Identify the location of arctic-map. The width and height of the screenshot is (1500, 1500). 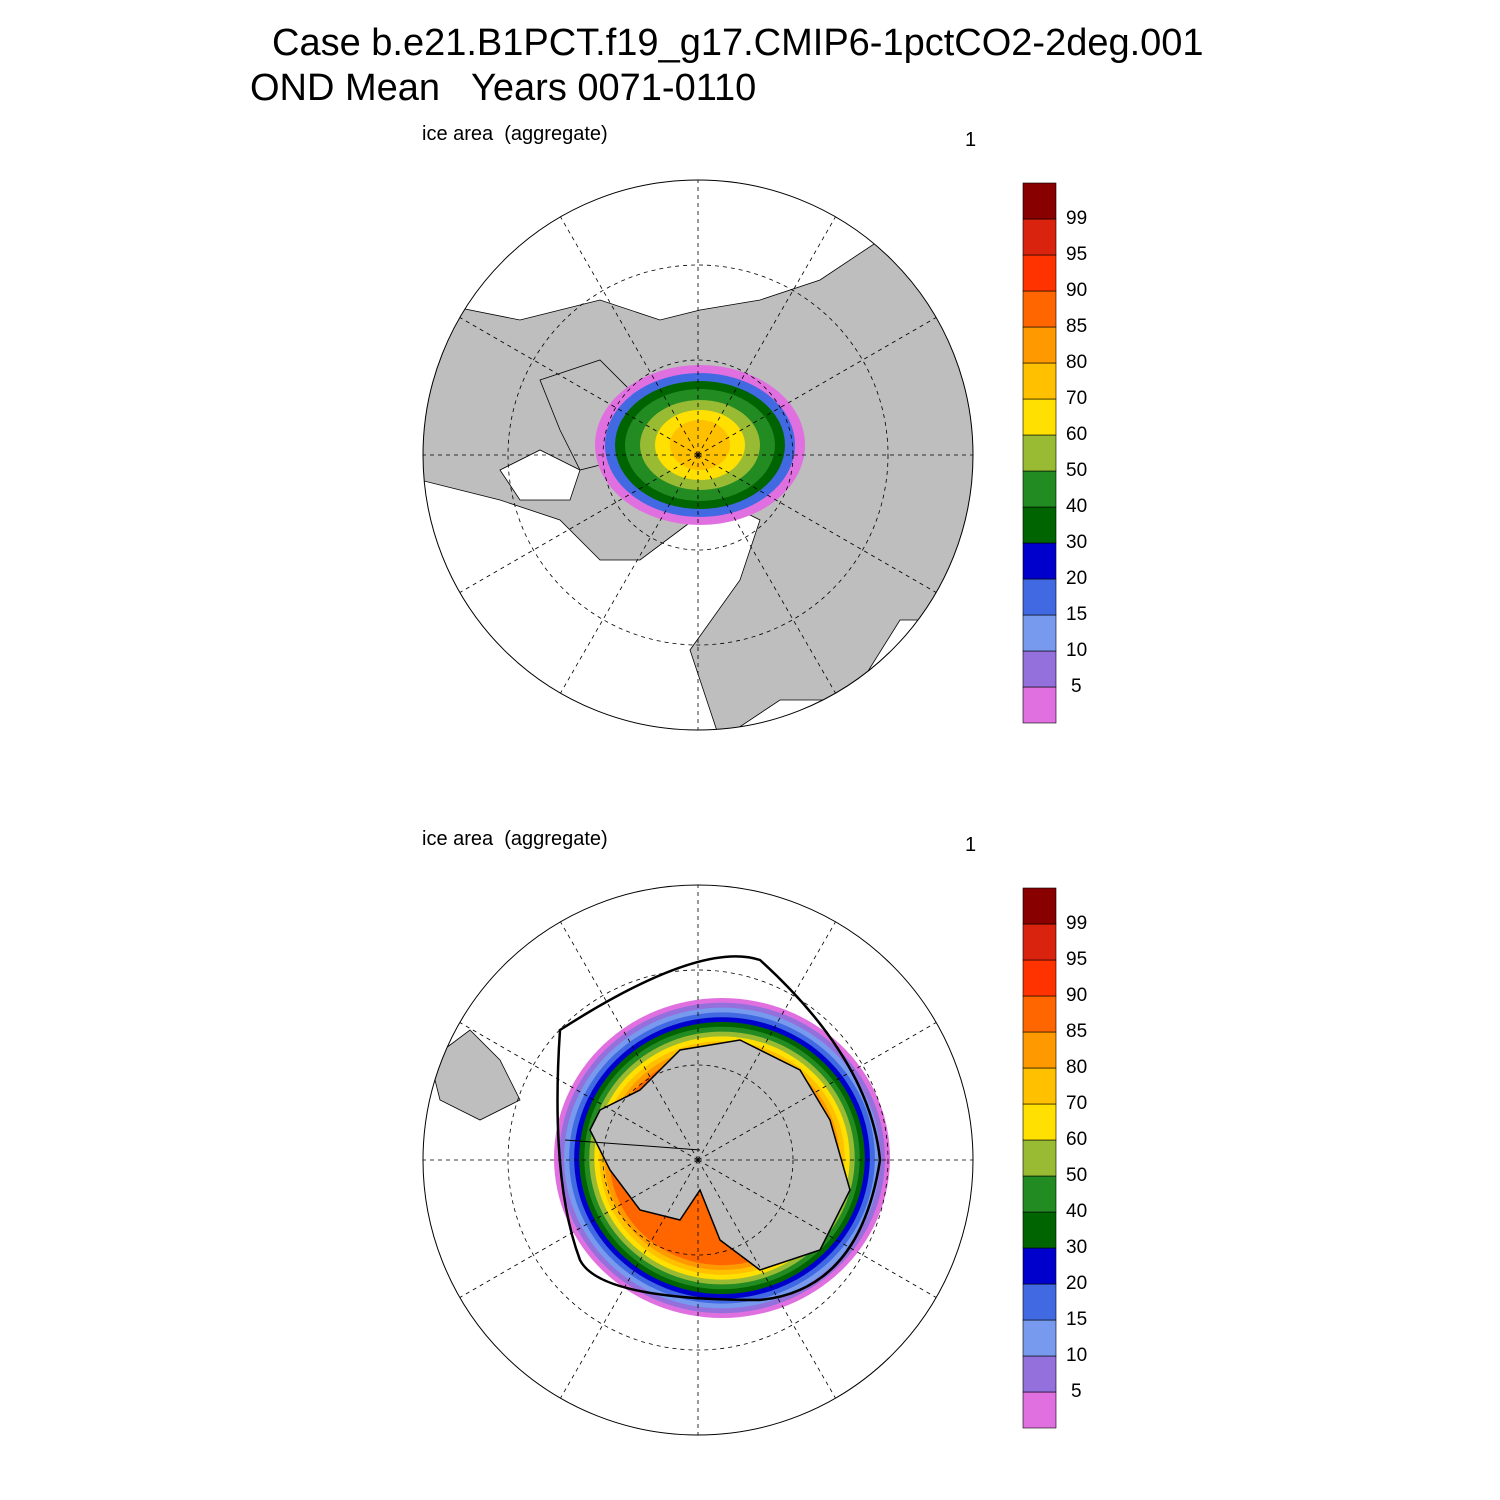
(698, 455).